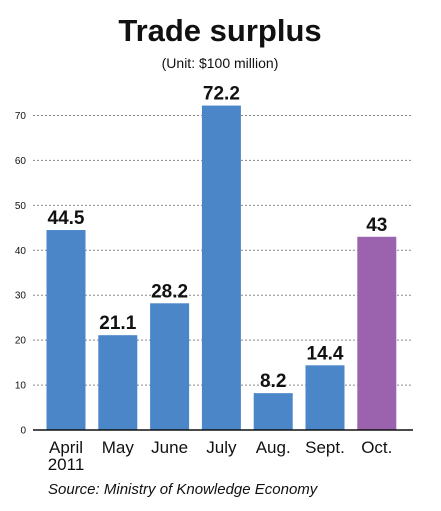 The height and width of the screenshot is (511, 441). Describe the element at coordinates (169, 291) in the screenshot. I see `value-label: 28.2` at that location.